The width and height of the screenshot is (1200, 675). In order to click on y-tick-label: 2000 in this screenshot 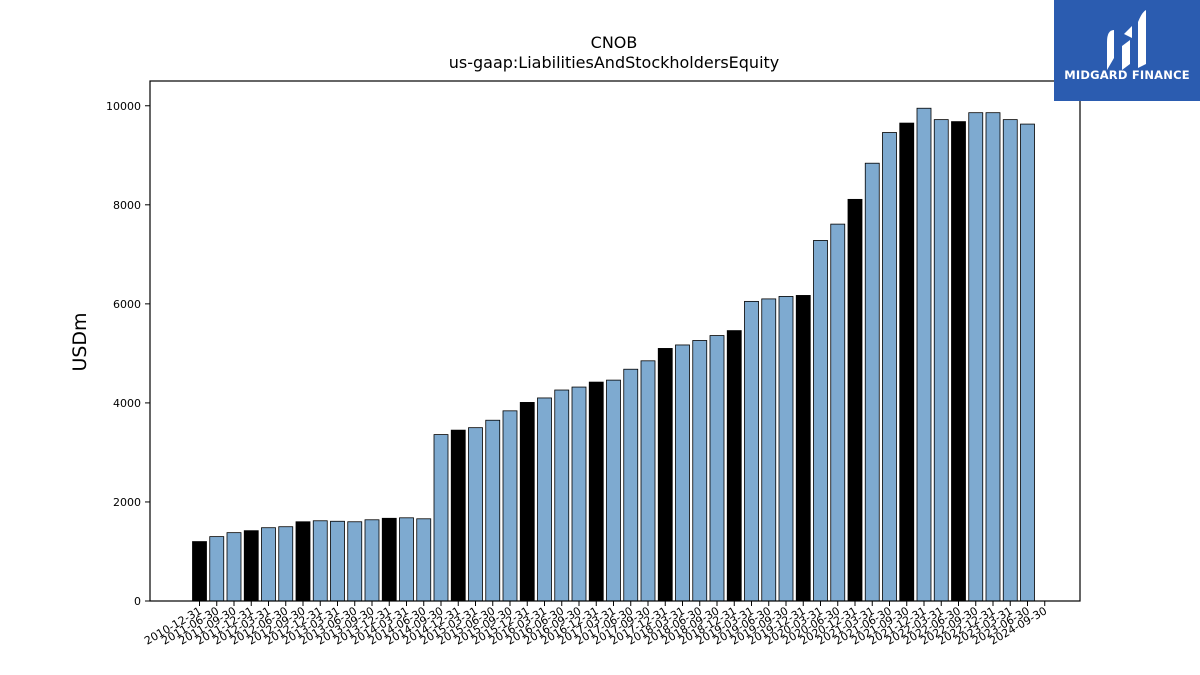, I will do `click(127, 502)`.